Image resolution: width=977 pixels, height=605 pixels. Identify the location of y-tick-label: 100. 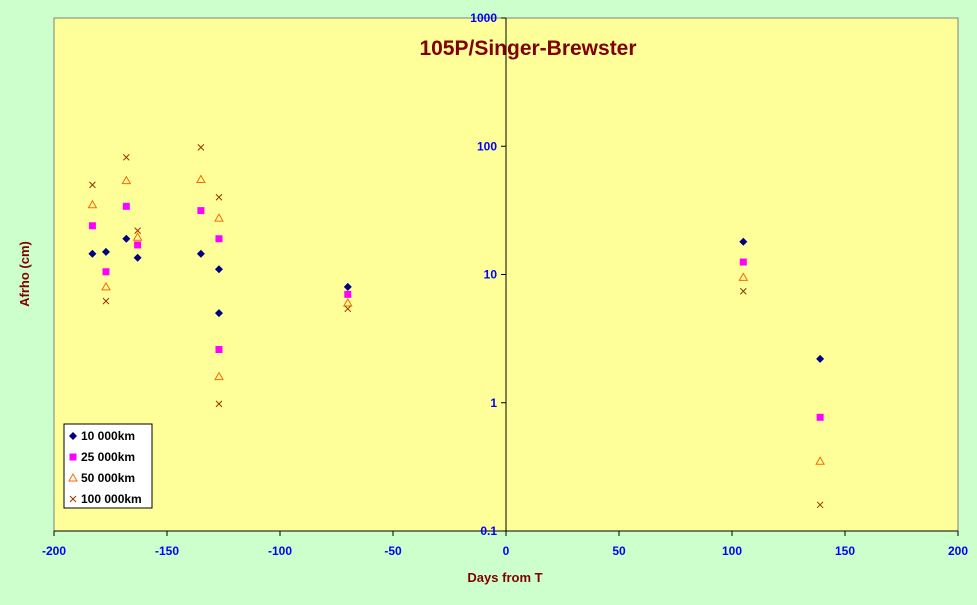
(487, 146).